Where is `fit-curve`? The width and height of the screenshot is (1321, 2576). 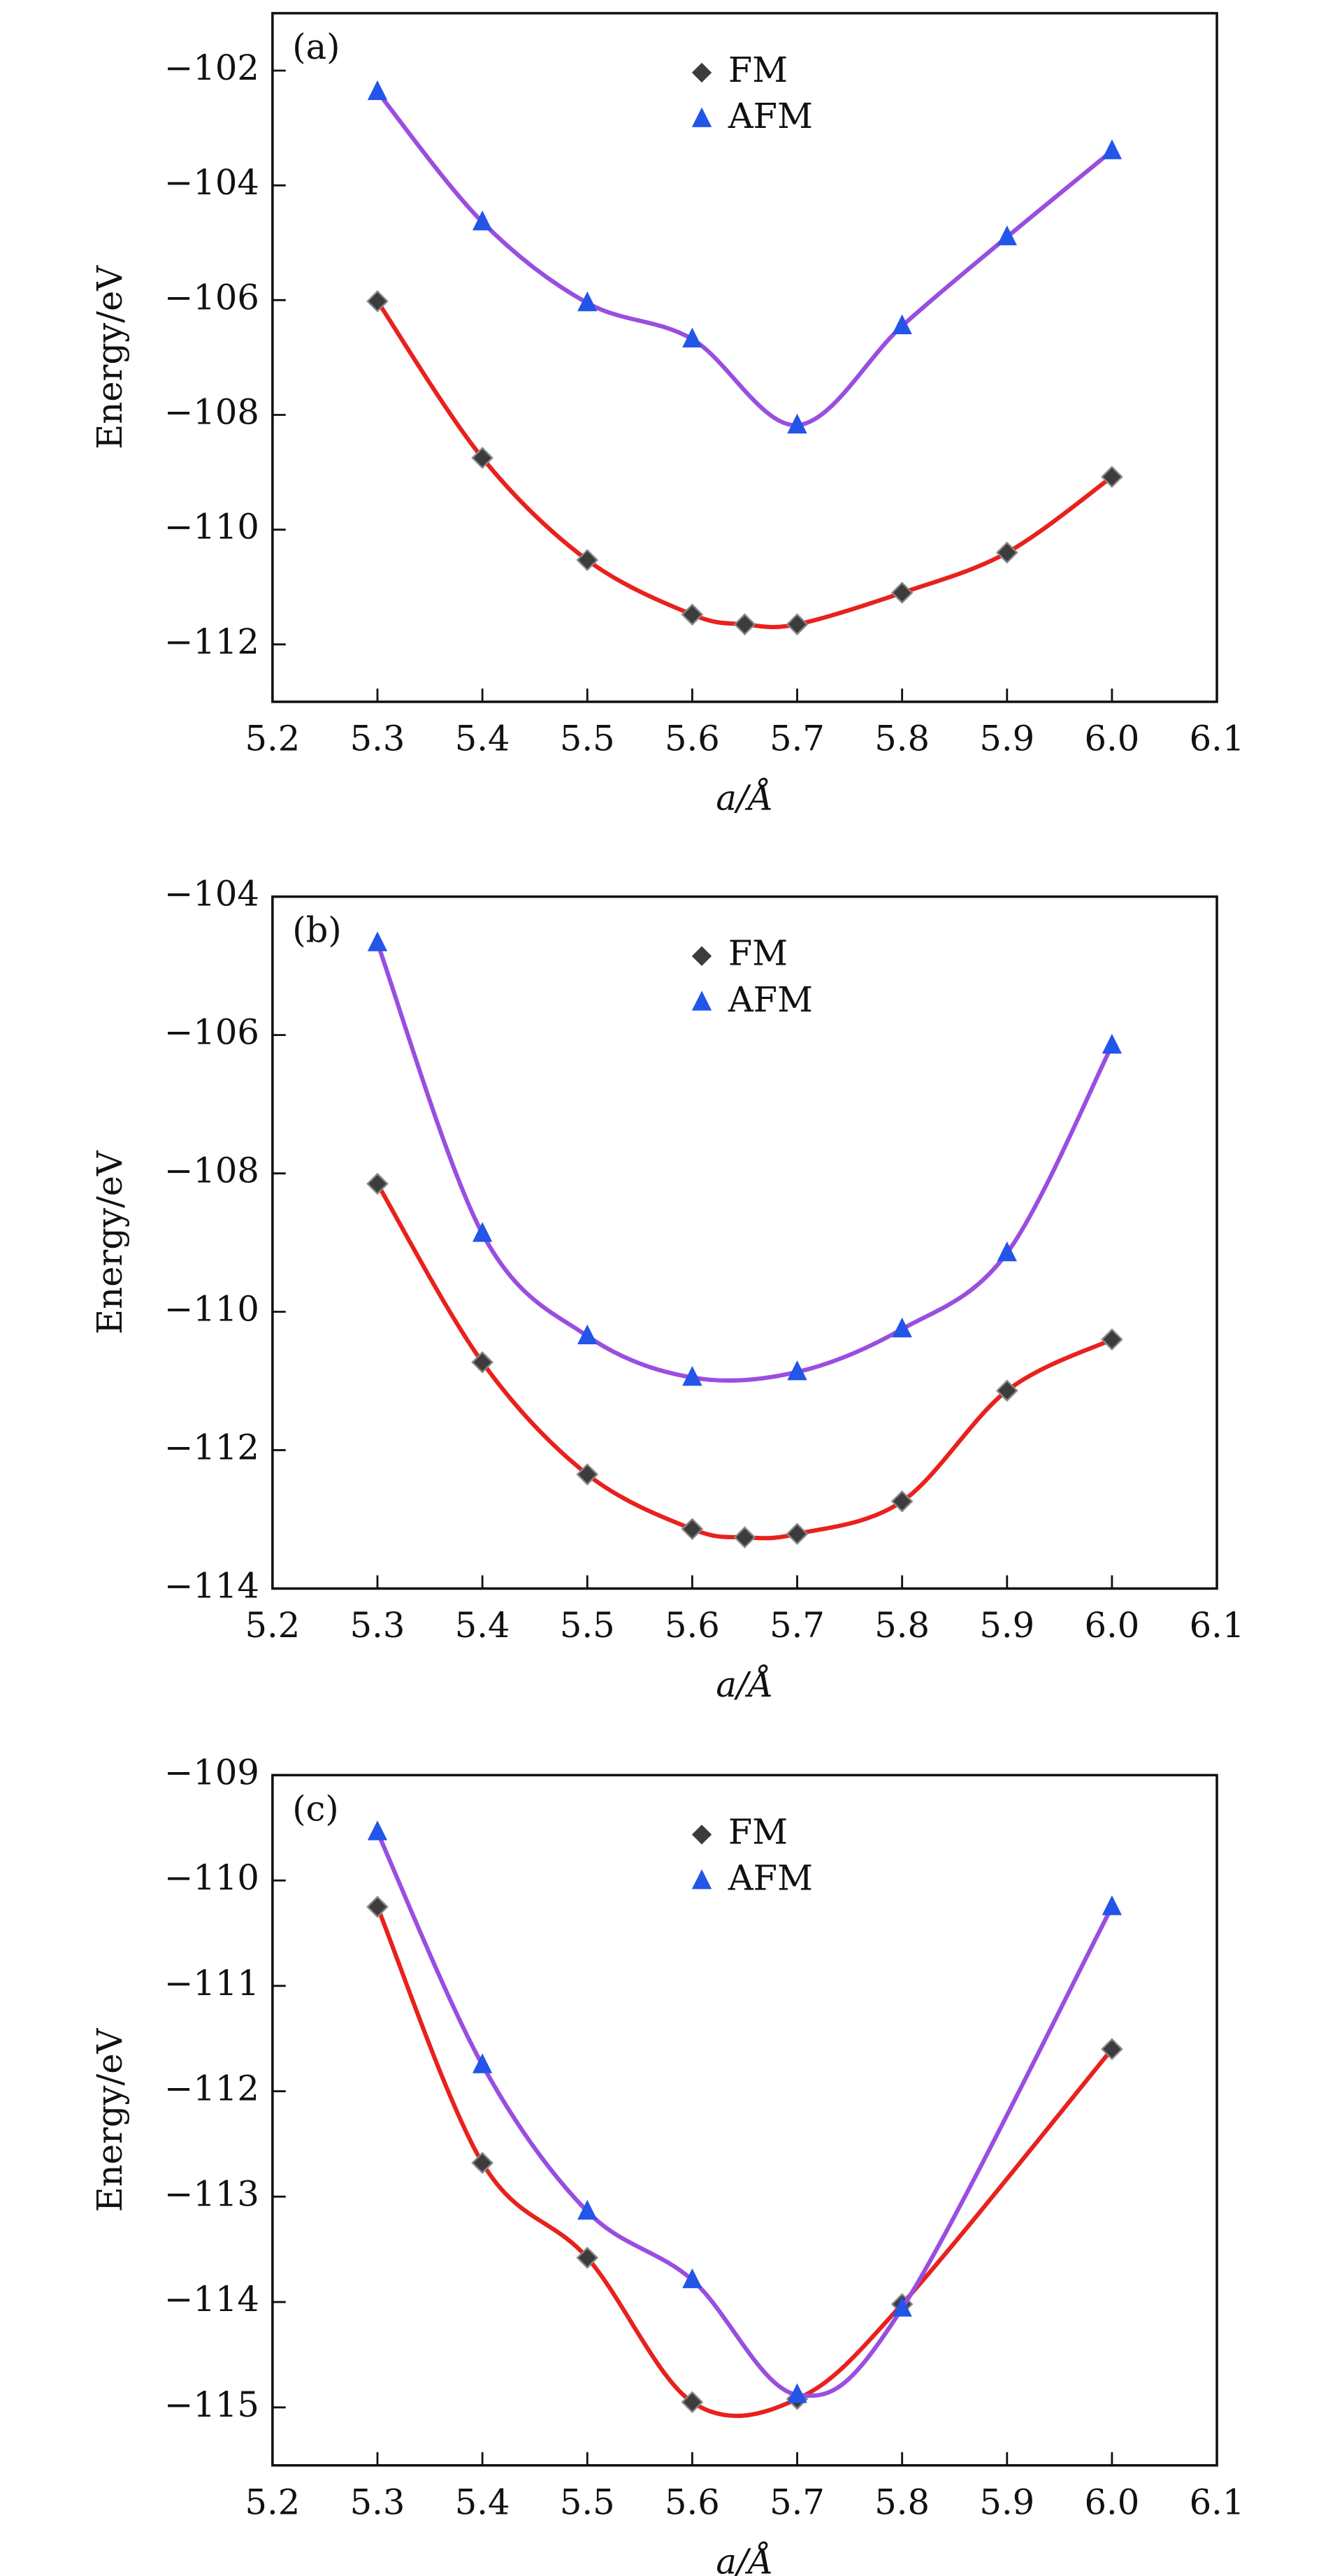
fit-curve is located at coordinates (744, 465).